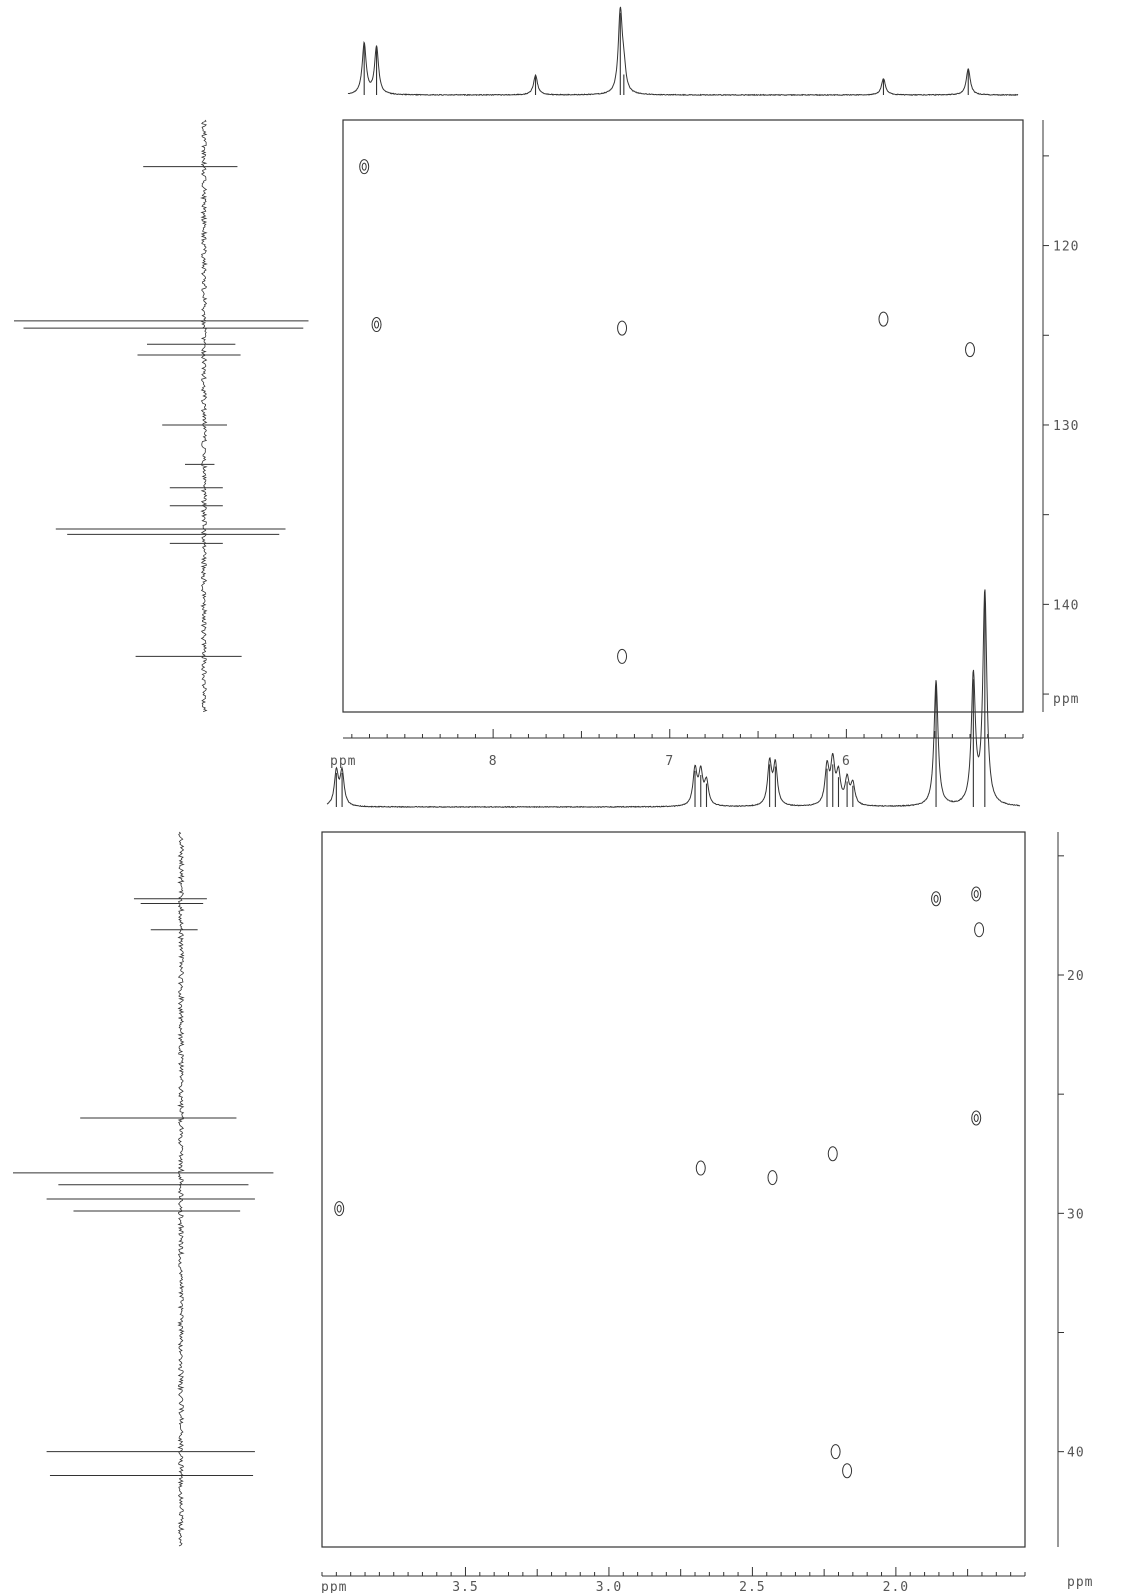 The image size is (1138, 1593). Describe the element at coordinates (673, 1580) in the screenshot. I see `x-axis: 3.5 3.0 2.5 2.0 ppm` at that location.